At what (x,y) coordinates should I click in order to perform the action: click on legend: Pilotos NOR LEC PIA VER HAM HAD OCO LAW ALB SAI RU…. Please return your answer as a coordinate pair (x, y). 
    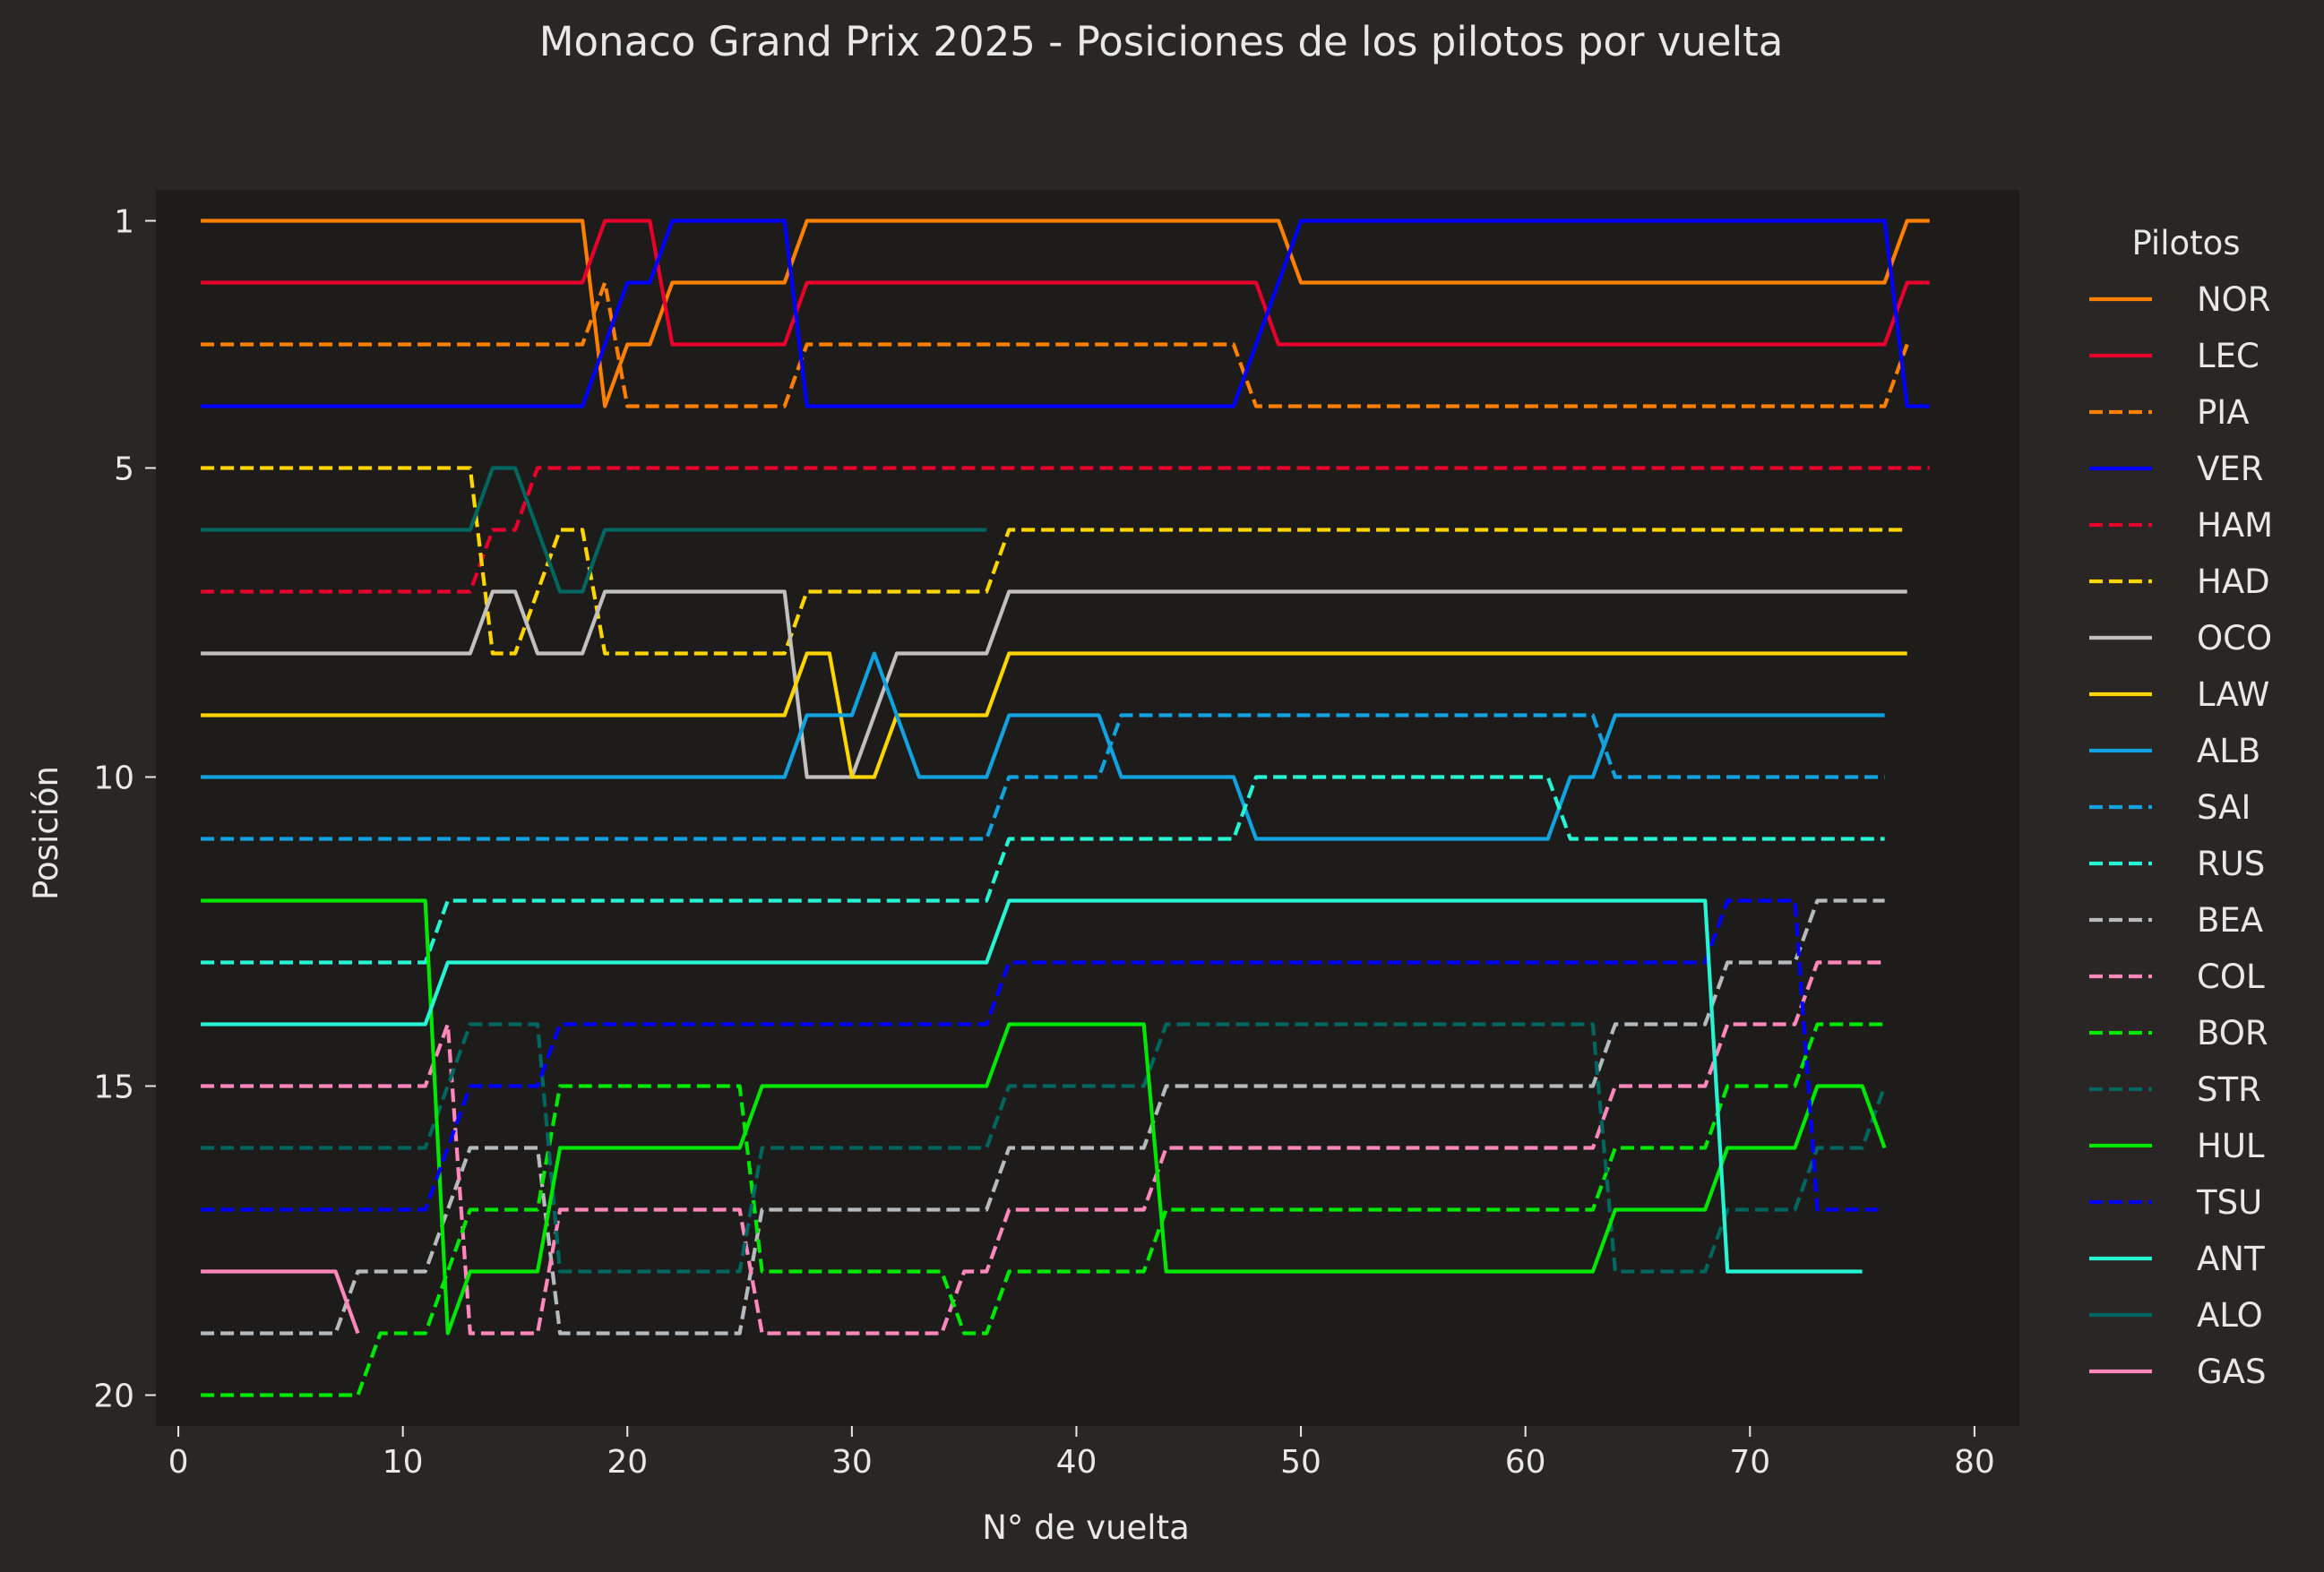
    Looking at the image, I should click on (2181, 807).